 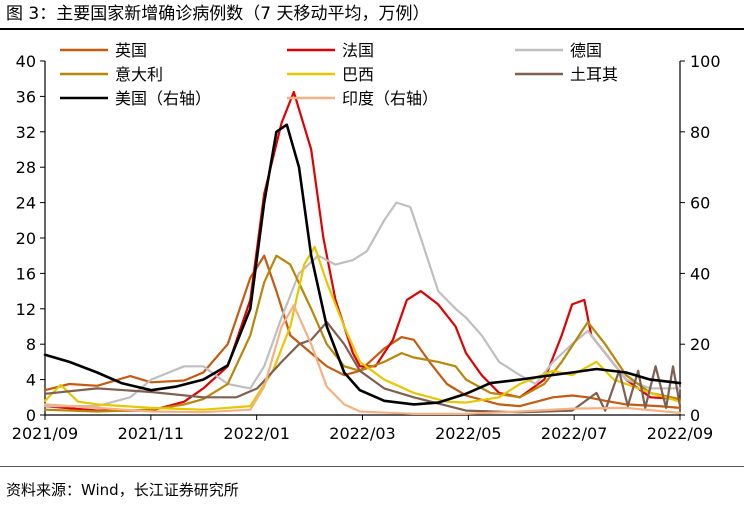 I want to click on figure-title: 图 3：主要国家新增确诊病例数（7 天移动平均，万例）, so click(x=218, y=14).